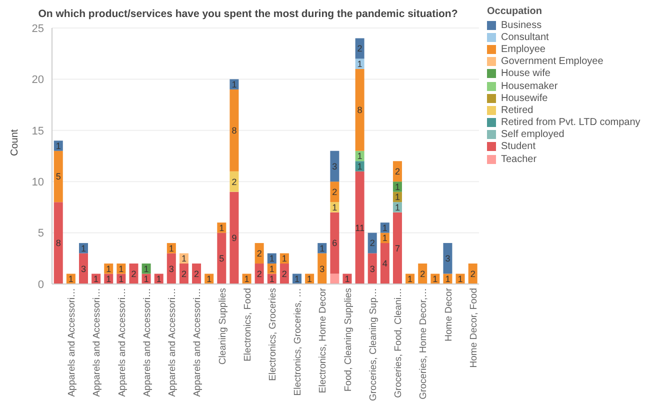  Describe the element at coordinates (517, 110) in the screenshot. I see `legend-label: Retired` at that location.